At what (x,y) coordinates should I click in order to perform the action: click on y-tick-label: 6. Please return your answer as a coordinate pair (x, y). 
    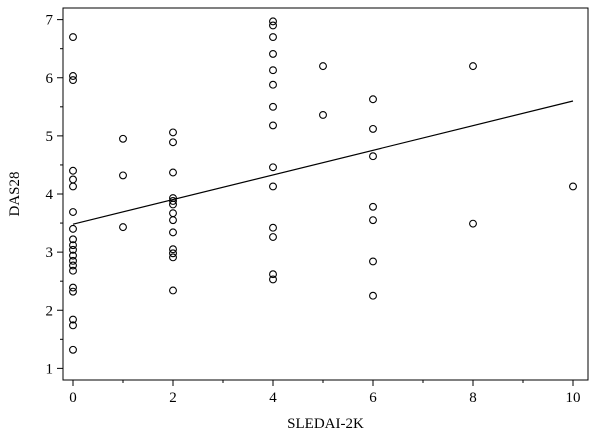
    Looking at the image, I should click on (50, 79).